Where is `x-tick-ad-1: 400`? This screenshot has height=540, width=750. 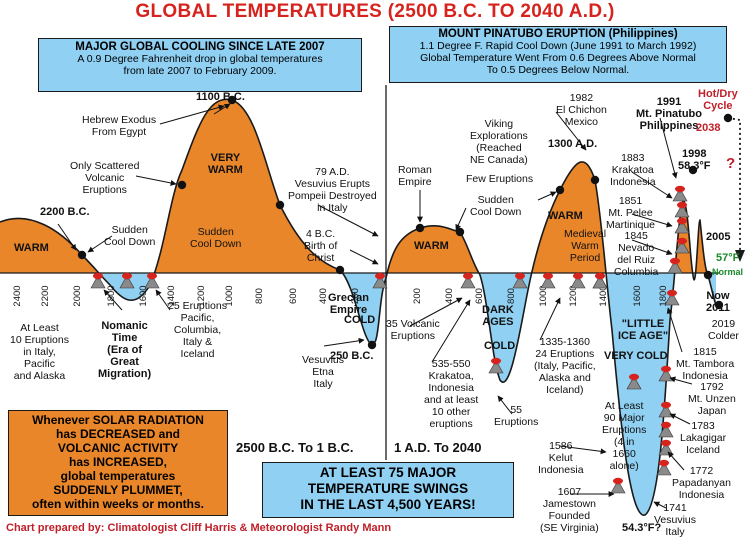 x-tick-ad-1: 400 is located at coordinates (449, 296).